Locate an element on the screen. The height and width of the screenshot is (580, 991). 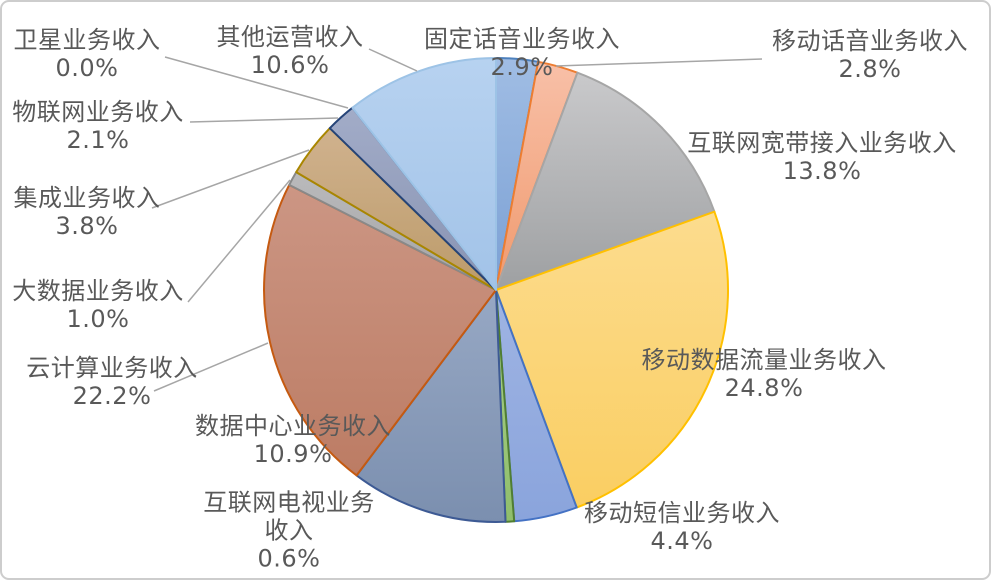
leader-line-cloud is located at coordinates (211, 367).